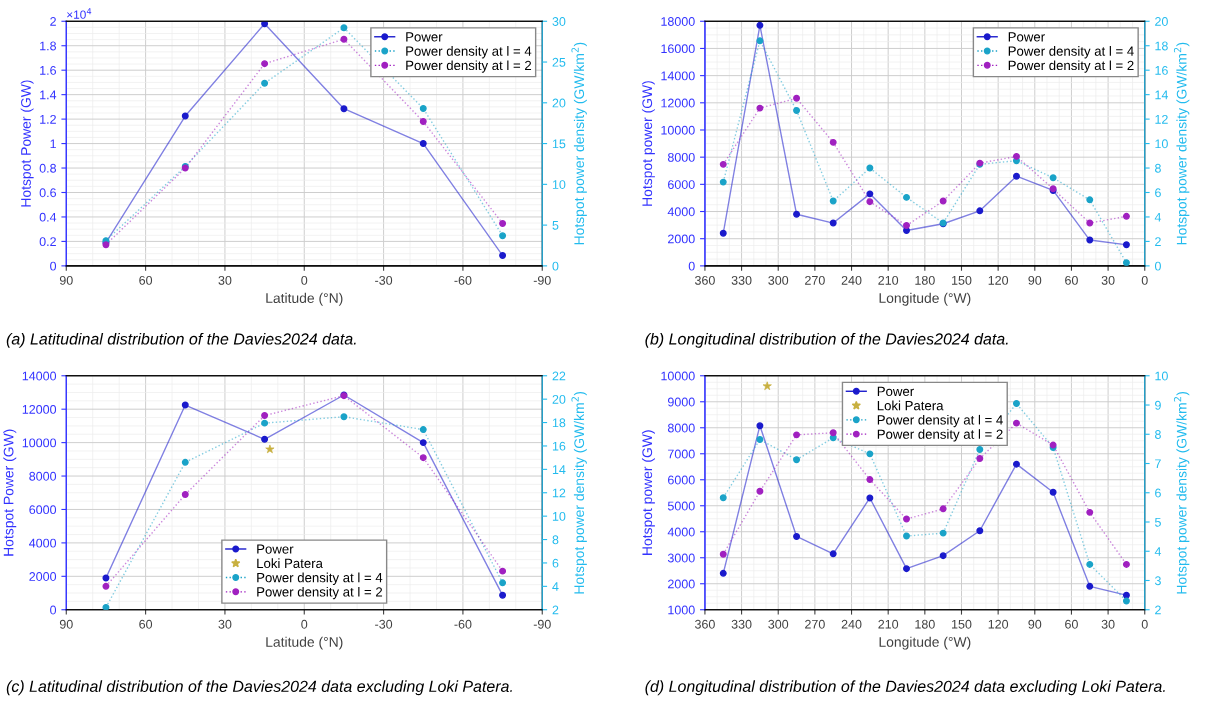  What do you see at coordinates (48, 46) in the screenshot?
I see `y-tick-label: 1.8` at bounding box center [48, 46].